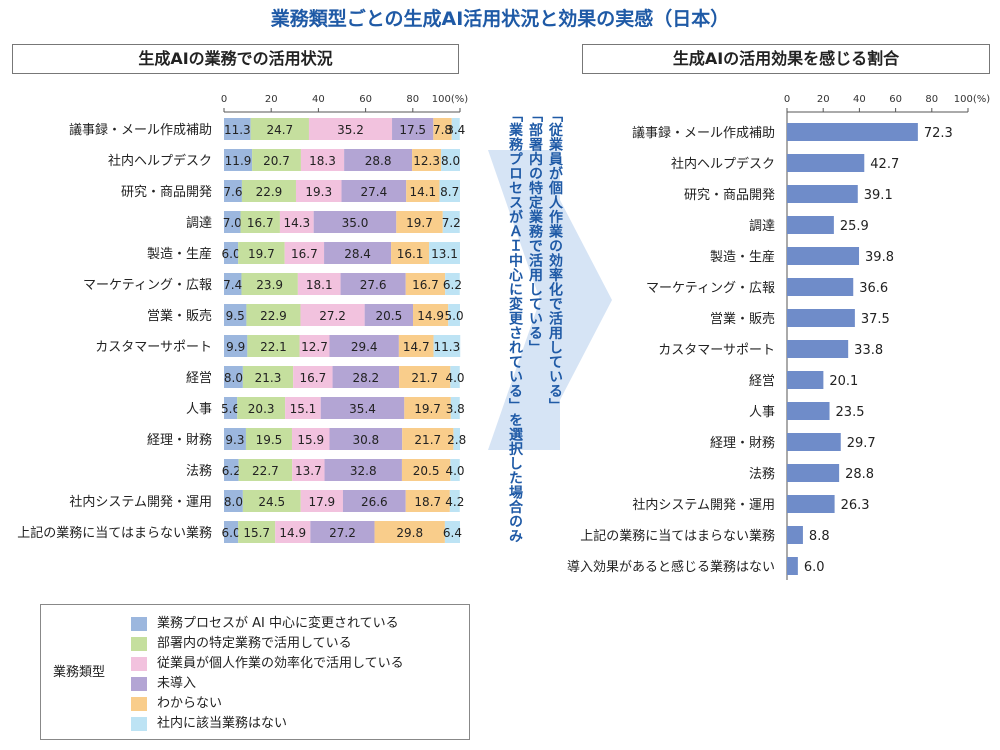 Image resolution: width=1000 pixels, height=750 pixels. I want to click on left-data-label: 6.0, so click(231, 533).